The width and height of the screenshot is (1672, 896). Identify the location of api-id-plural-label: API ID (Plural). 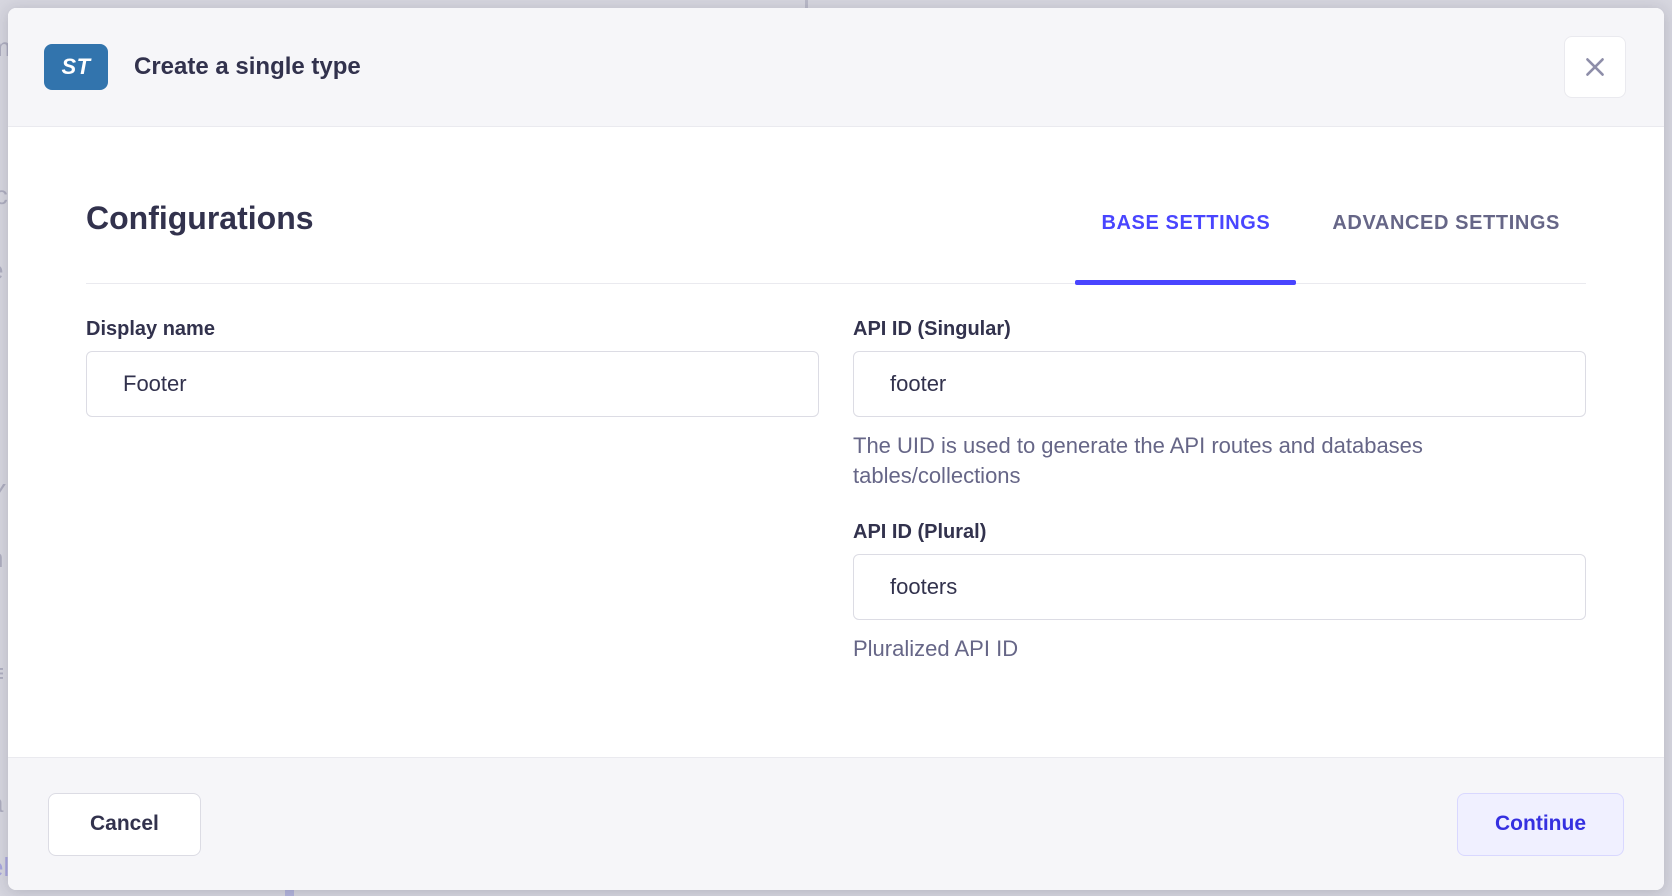
(920, 532).